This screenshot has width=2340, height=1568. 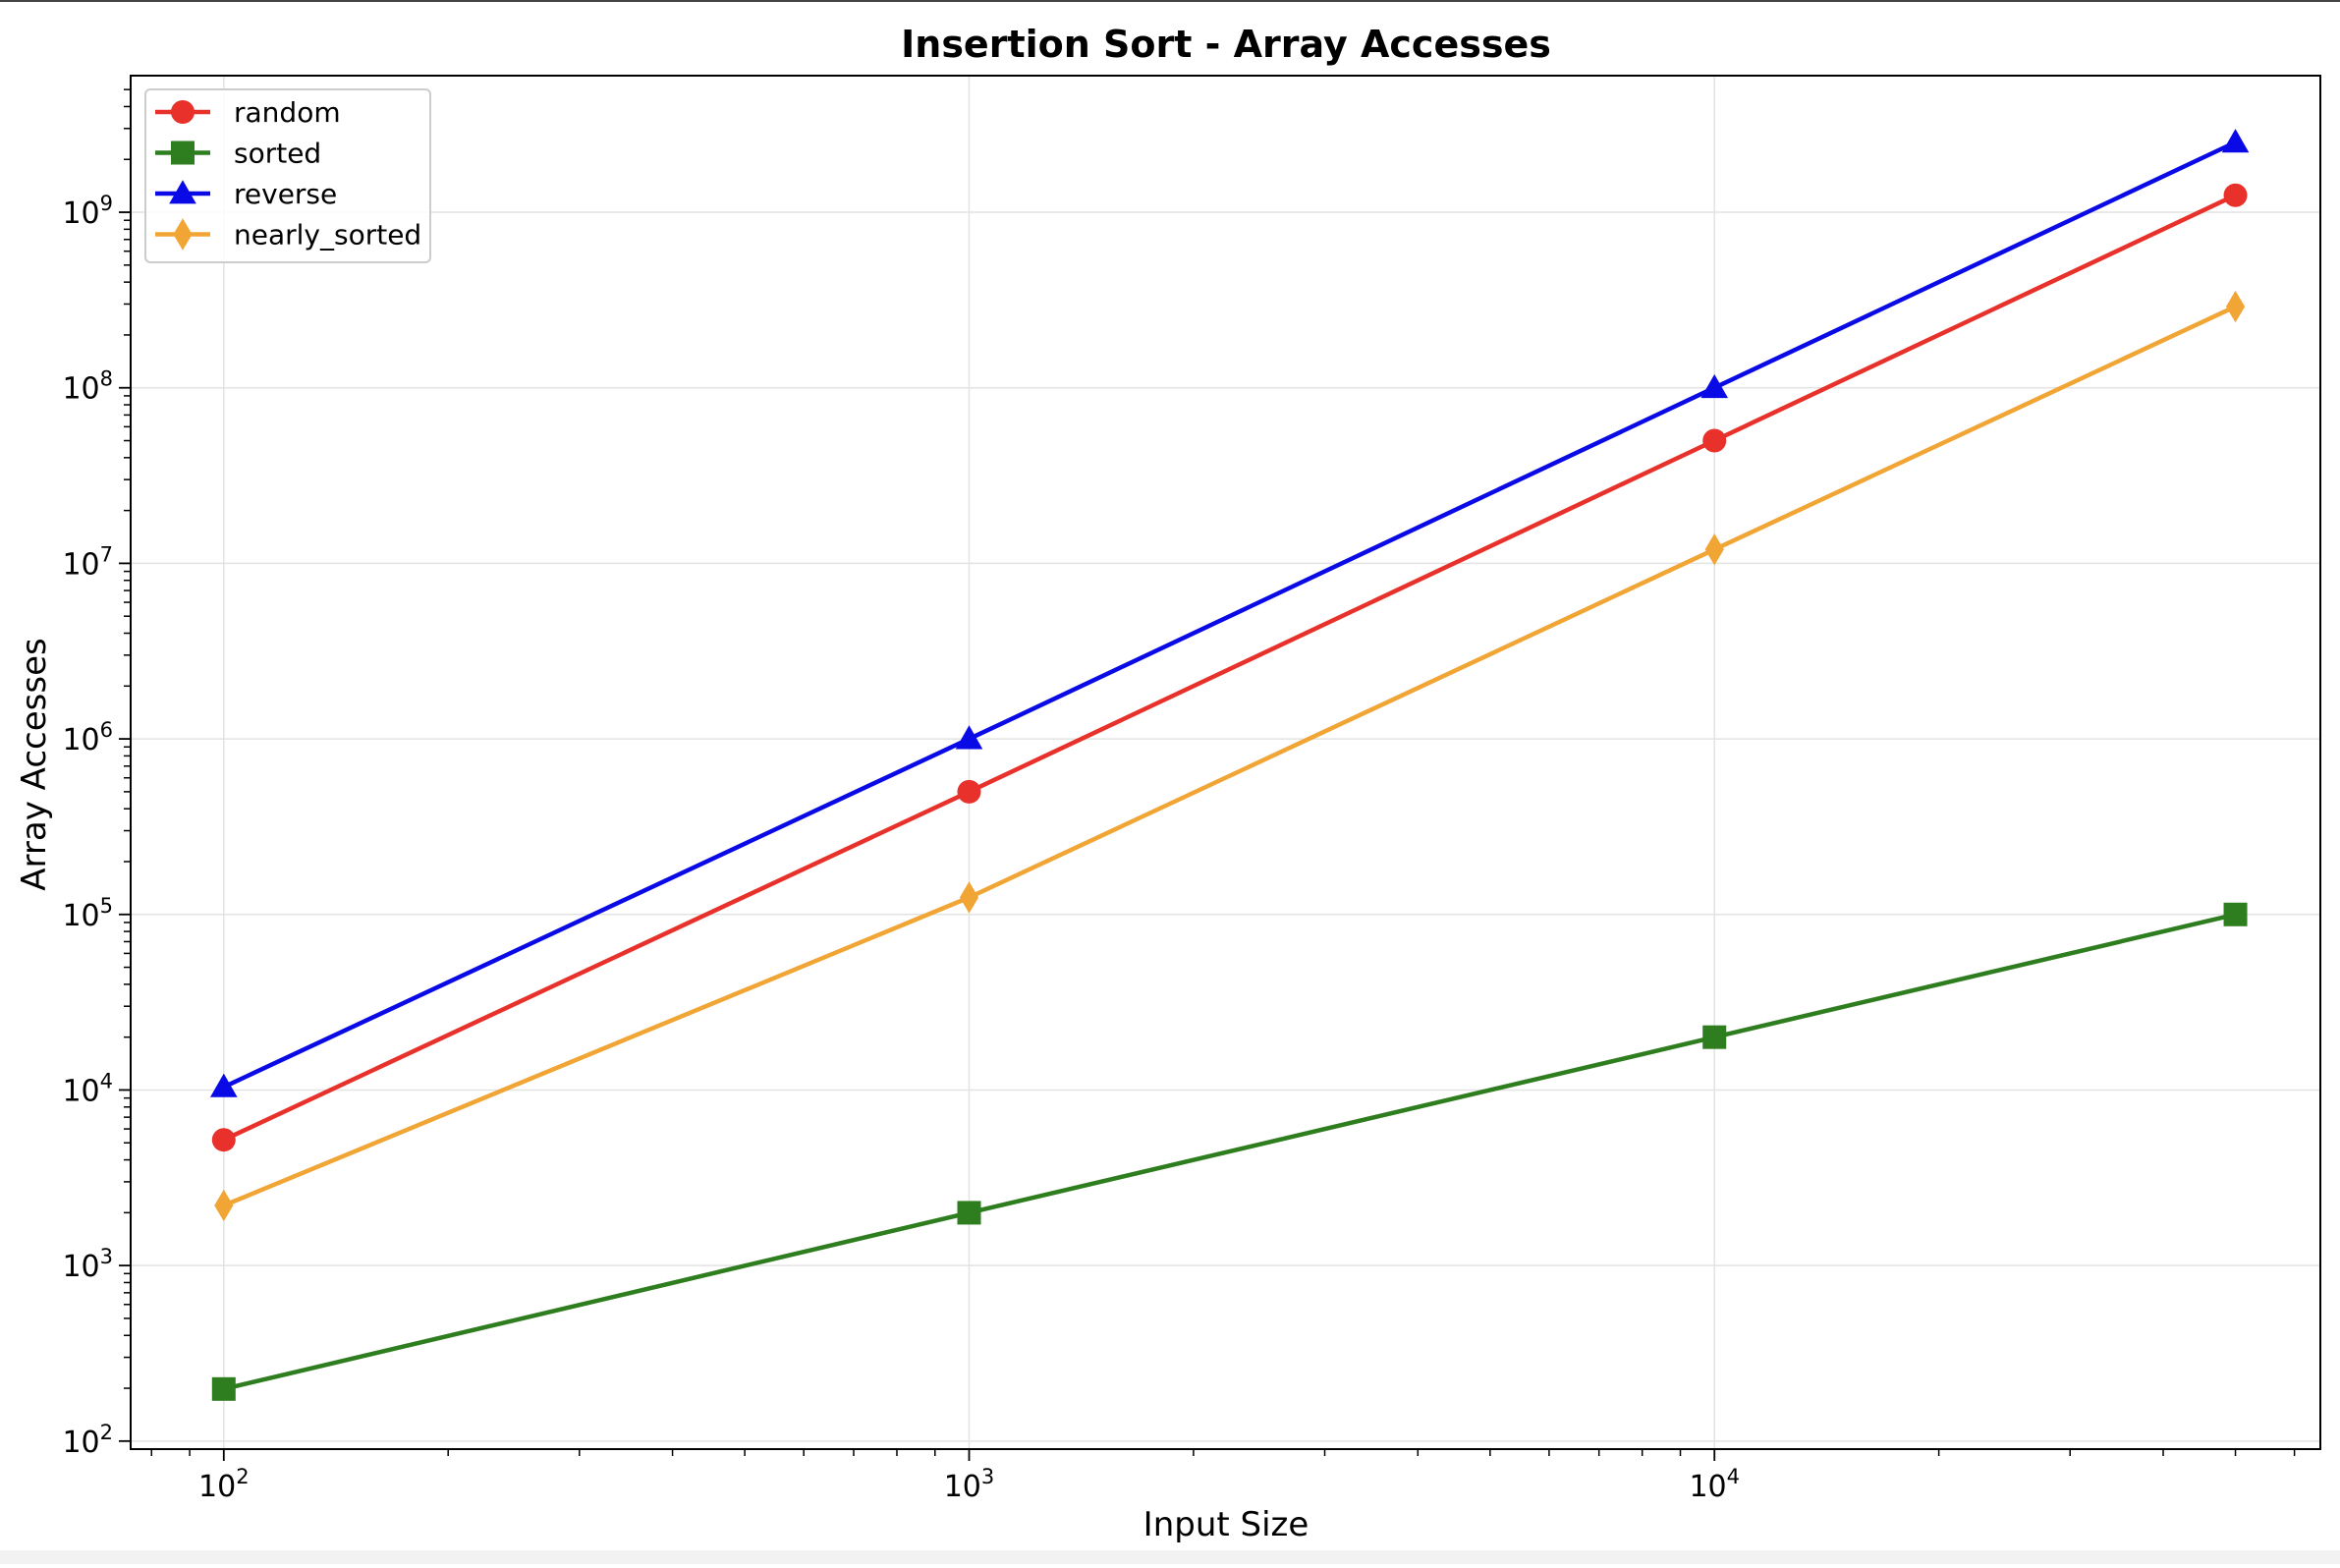 I want to click on bottom-band, so click(x=1170, y=1557).